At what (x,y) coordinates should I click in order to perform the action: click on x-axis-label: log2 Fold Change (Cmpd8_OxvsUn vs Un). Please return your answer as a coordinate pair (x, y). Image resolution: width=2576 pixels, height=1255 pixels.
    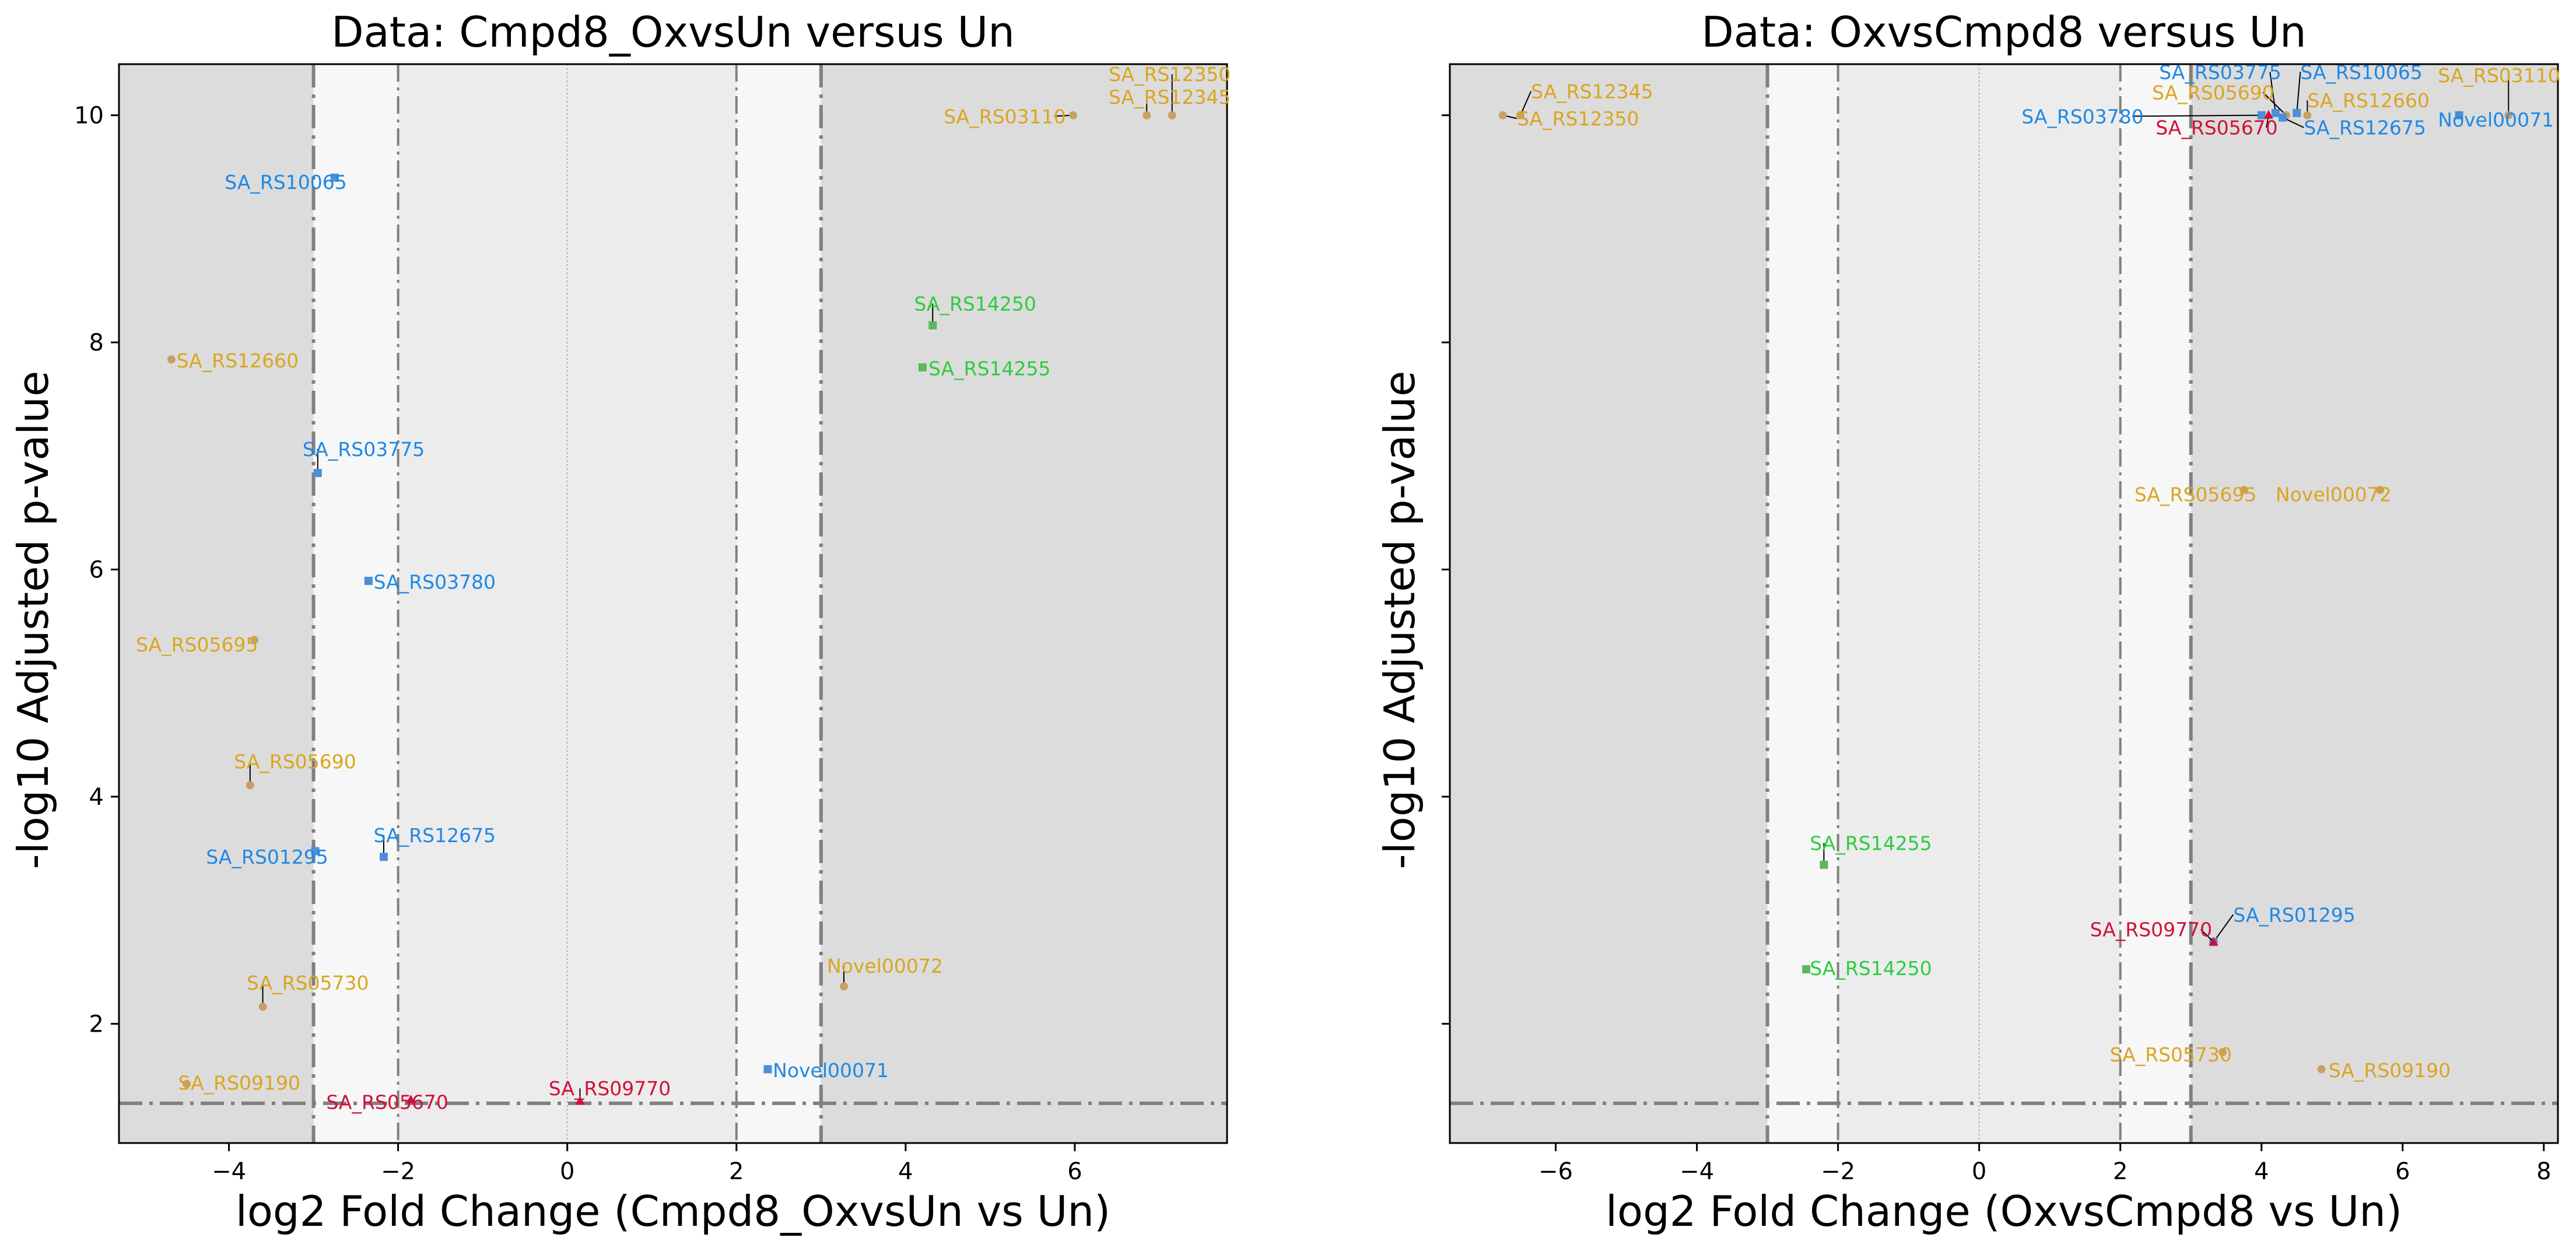
    Looking at the image, I should click on (673, 1211).